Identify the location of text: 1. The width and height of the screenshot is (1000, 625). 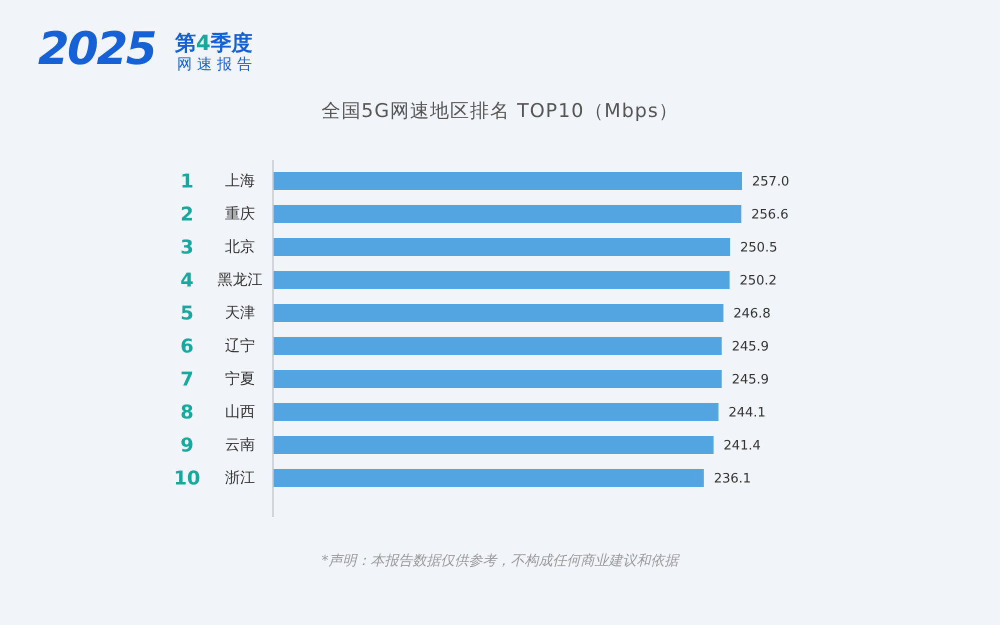
(187, 181).